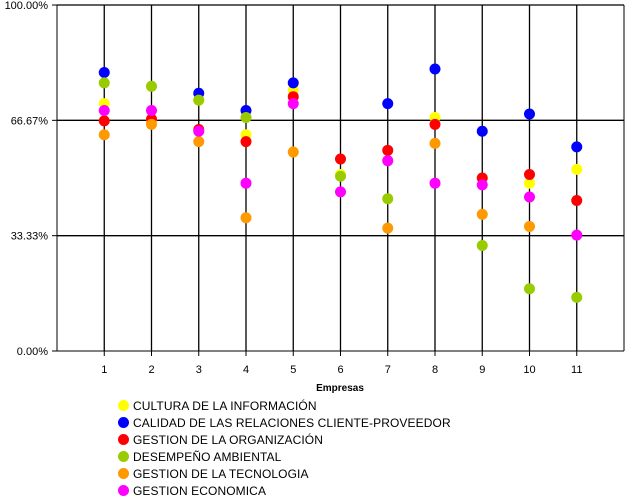  Describe the element at coordinates (199, 370) in the screenshot. I see `x-tick-label: 3` at that location.